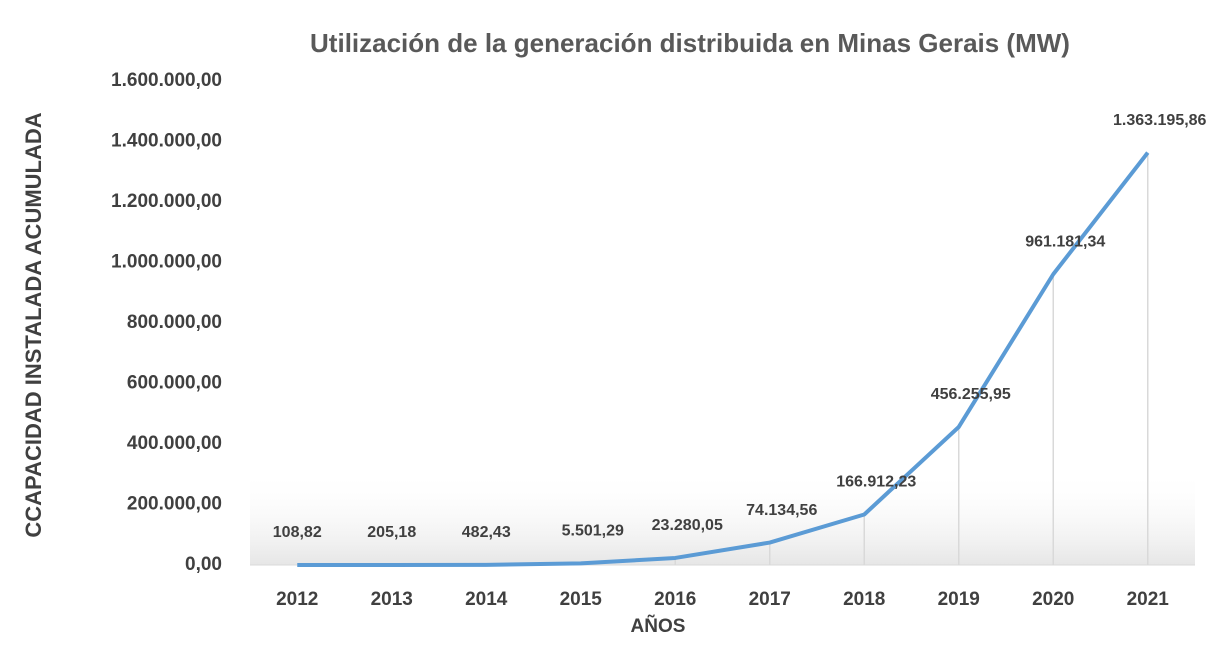  Describe the element at coordinates (166, 262) in the screenshot. I see `y-tick-label: 1.000.000,00` at that location.